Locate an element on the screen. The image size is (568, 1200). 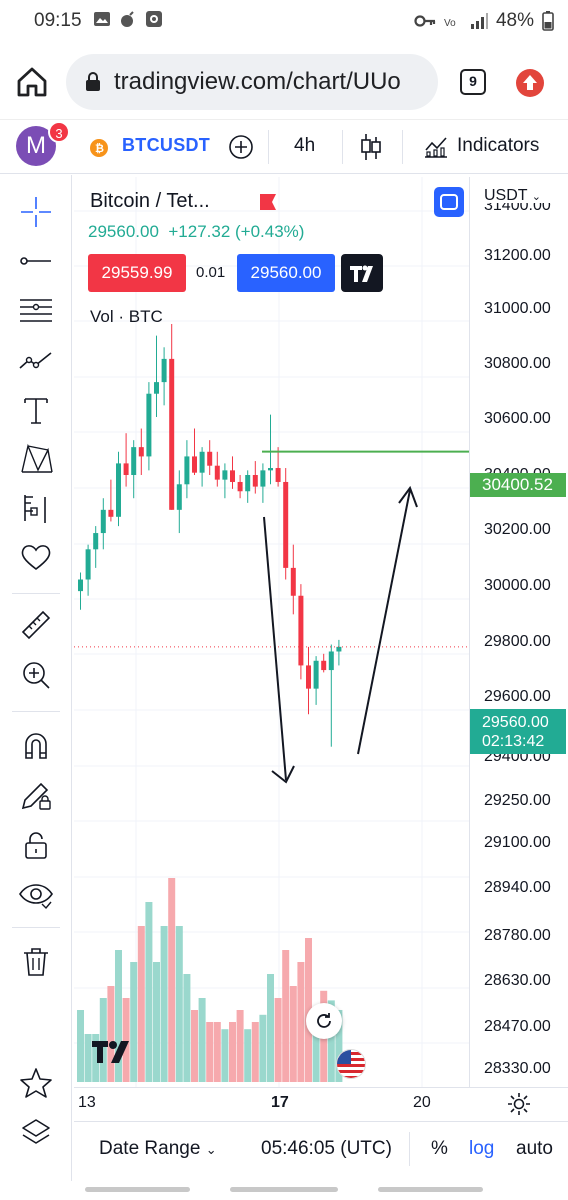
object-tree-tool is located at coordinates (36, 1133).